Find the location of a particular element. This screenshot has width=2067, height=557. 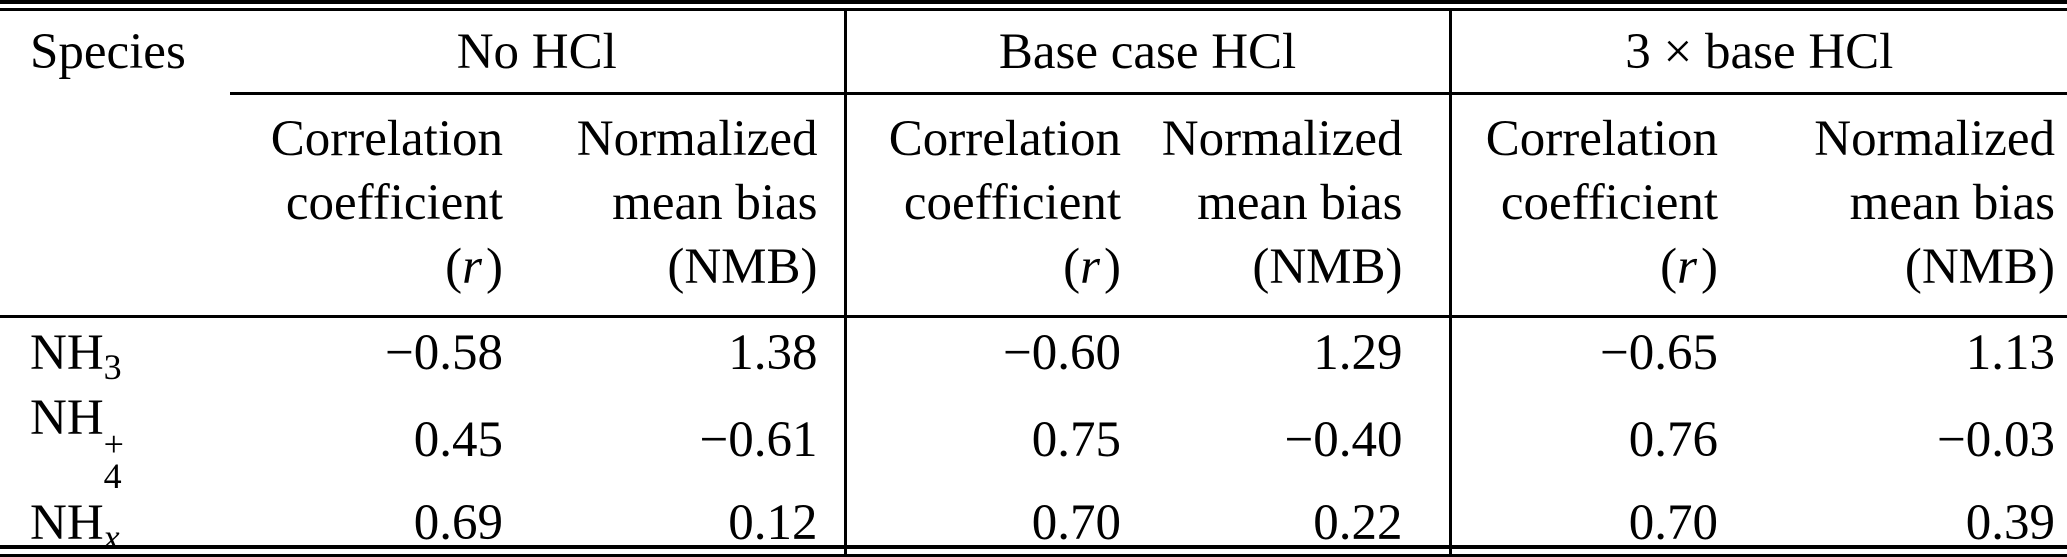

cell-nh3-no-hcl-nmb: 1.38 is located at coordinates (773, 353).